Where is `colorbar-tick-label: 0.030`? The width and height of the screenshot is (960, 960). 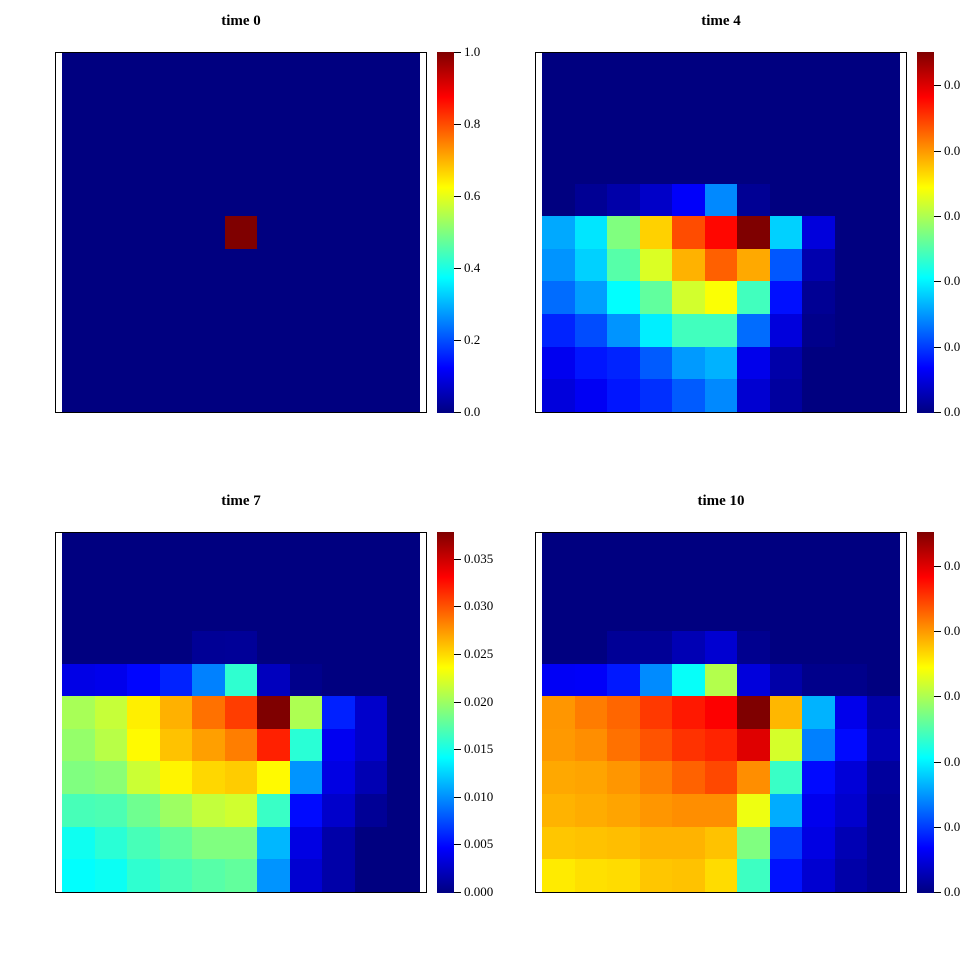 colorbar-tick-label: 0.030 is located at coordinates (479, 606).